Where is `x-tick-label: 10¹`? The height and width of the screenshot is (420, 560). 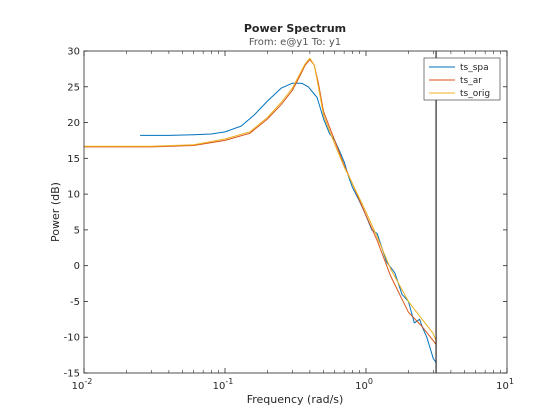 x-tick-label: 10¹ is located at coordinates (505, 384).